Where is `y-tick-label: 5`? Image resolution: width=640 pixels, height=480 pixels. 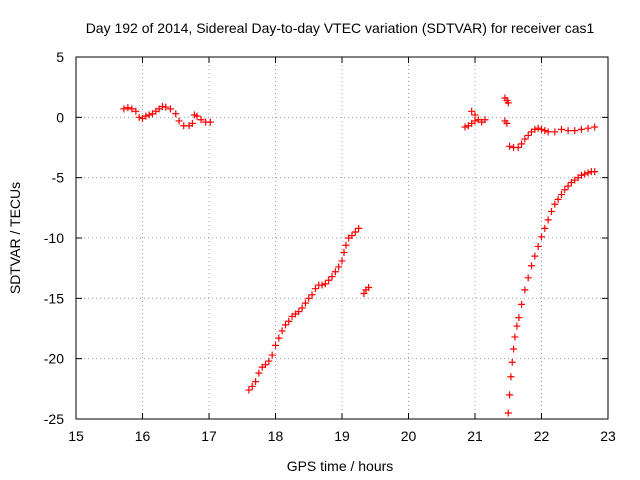 y-tick-label: 5 is located at coordinates (60, 57).